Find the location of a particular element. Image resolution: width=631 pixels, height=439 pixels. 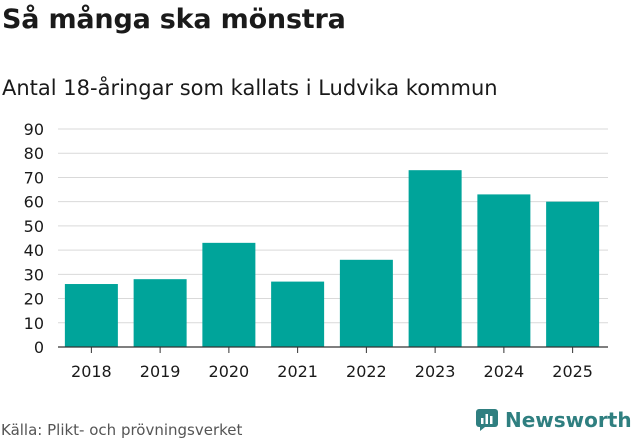

bar-2022 is located at coordinates (366, 303).